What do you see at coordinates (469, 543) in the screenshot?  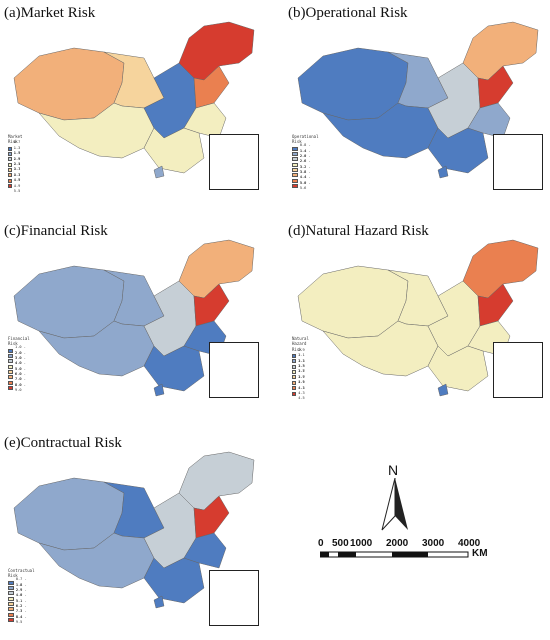 I see `scale-tick-4000: 4000` at bounding box center [469, 543].